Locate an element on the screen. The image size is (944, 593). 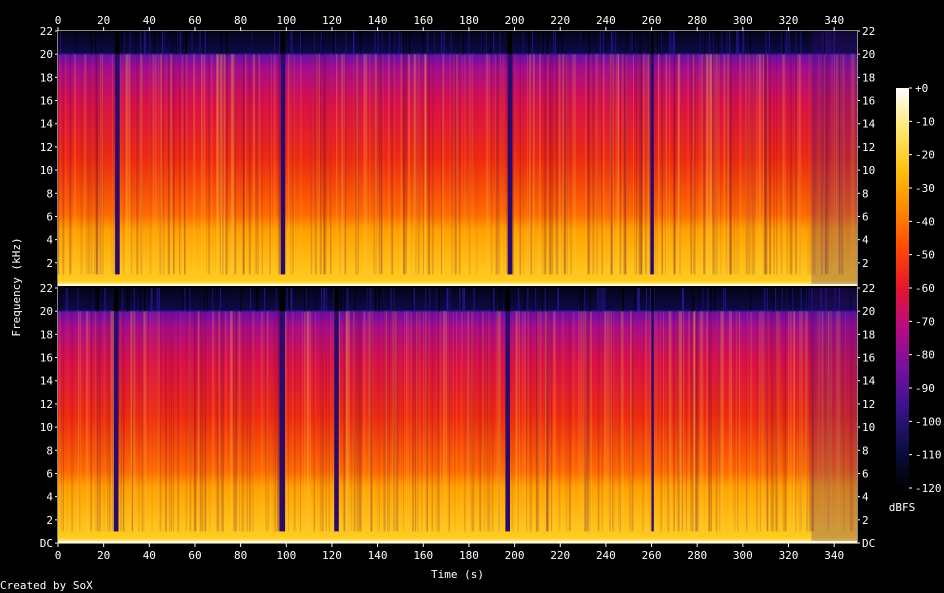
colorbar-tick-label: -120 is located at coordinates (928, 488).